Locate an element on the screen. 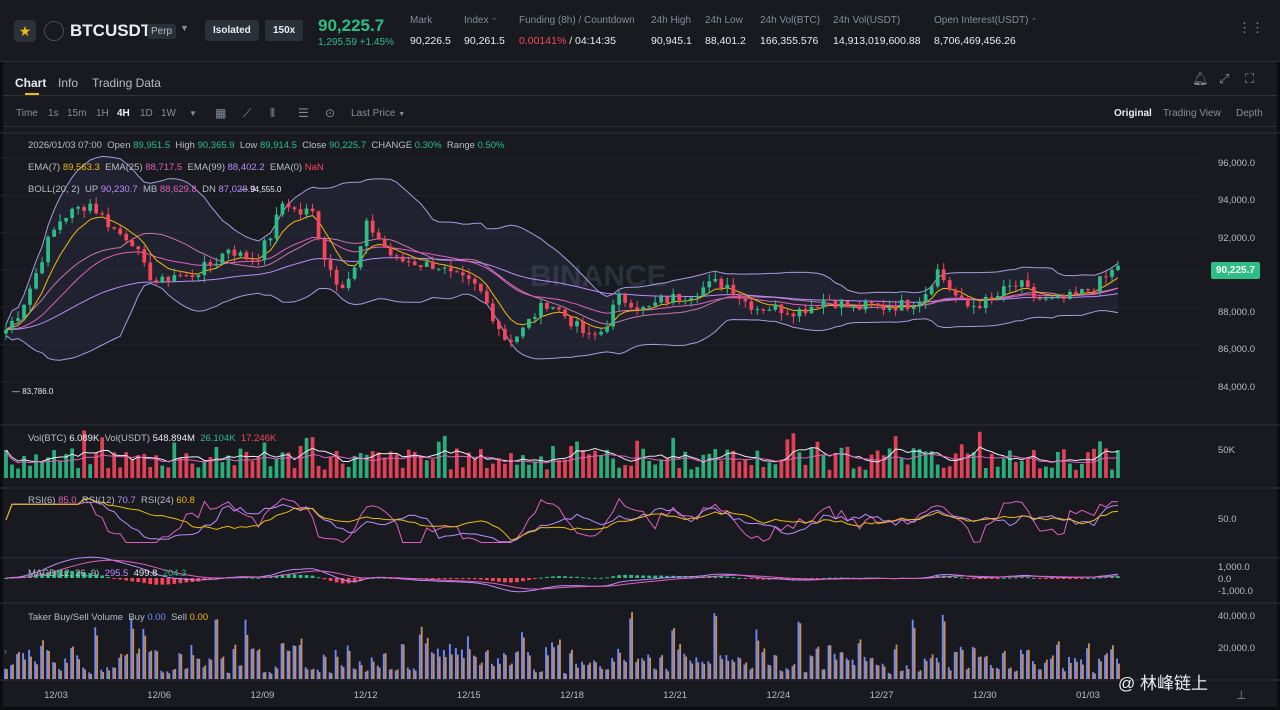  favorite-star-icon: ★ is located at coordinates (25, 31).